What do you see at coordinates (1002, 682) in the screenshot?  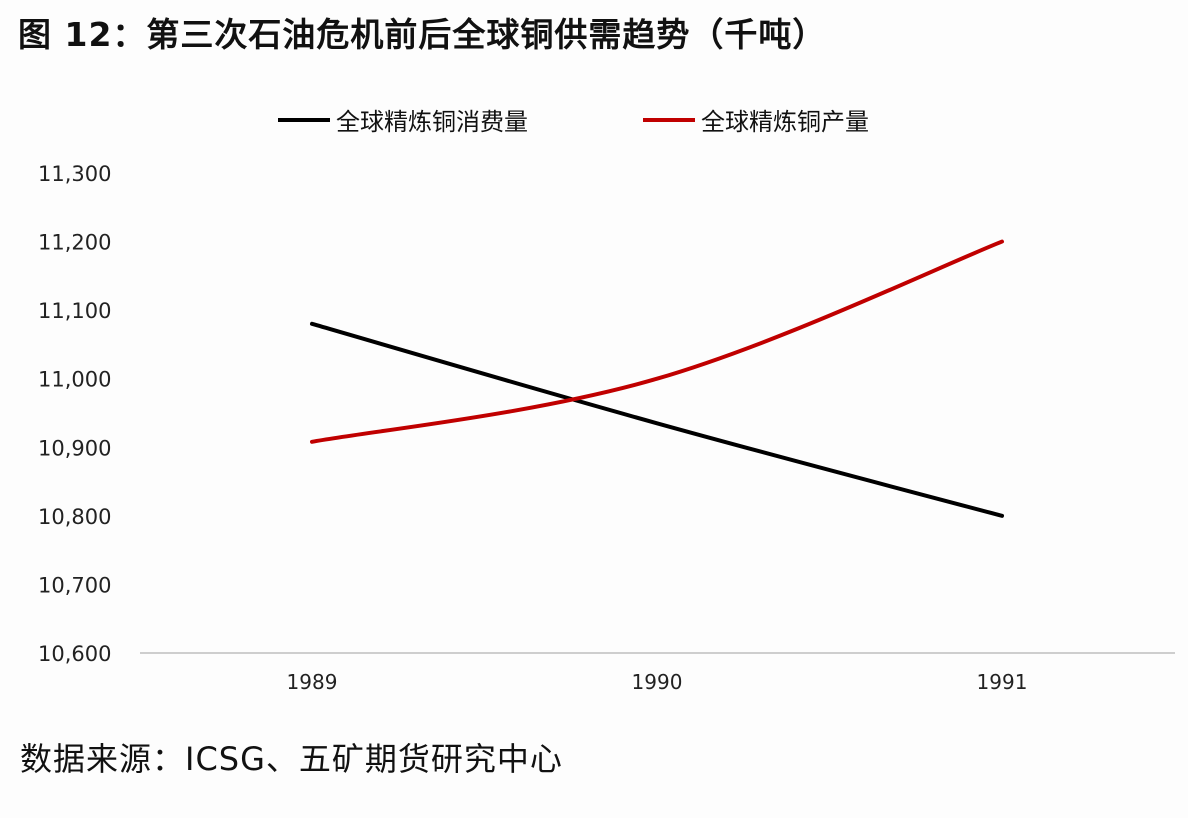 I see `x-tick-label: 1991` at bounding box center [1002, 682].